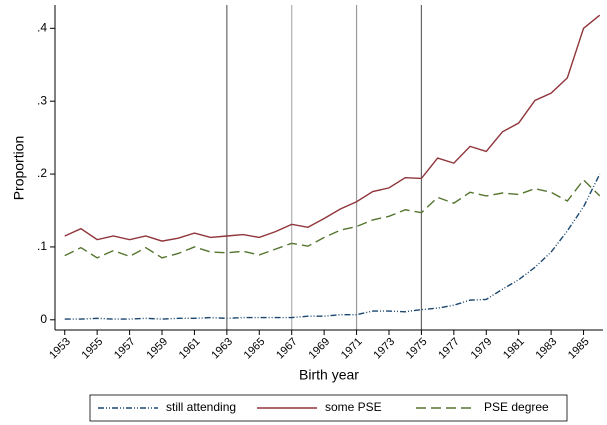 This screenshot has width=607, height=425. I want to click on legend-box, so click(328, 408).